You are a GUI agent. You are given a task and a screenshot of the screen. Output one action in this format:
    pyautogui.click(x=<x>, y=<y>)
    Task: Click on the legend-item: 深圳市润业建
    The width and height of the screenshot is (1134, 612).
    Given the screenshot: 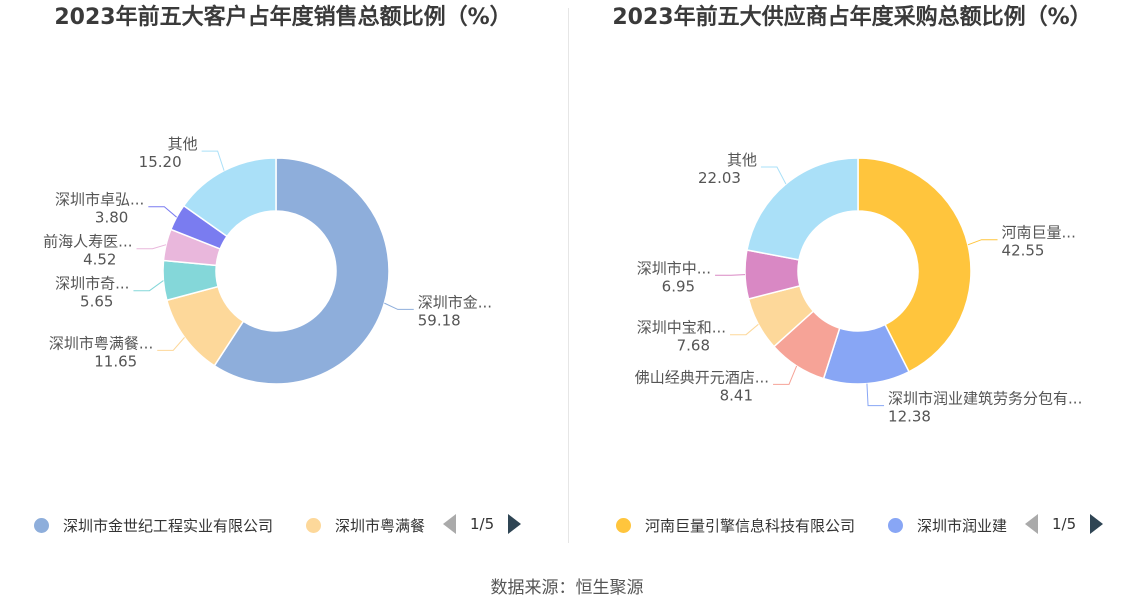 What is the action you would take?
    pyautogui.click(x=947, y=525)
    